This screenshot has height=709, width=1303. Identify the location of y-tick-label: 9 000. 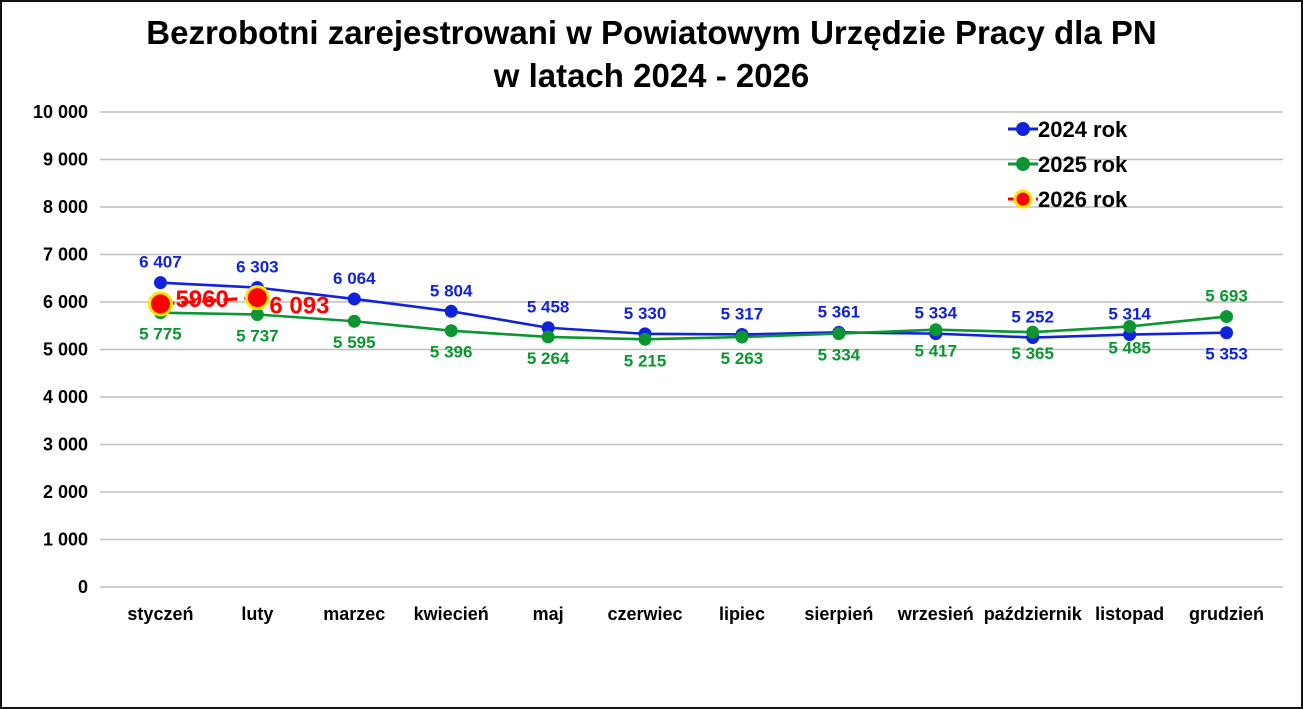
(65, 160).